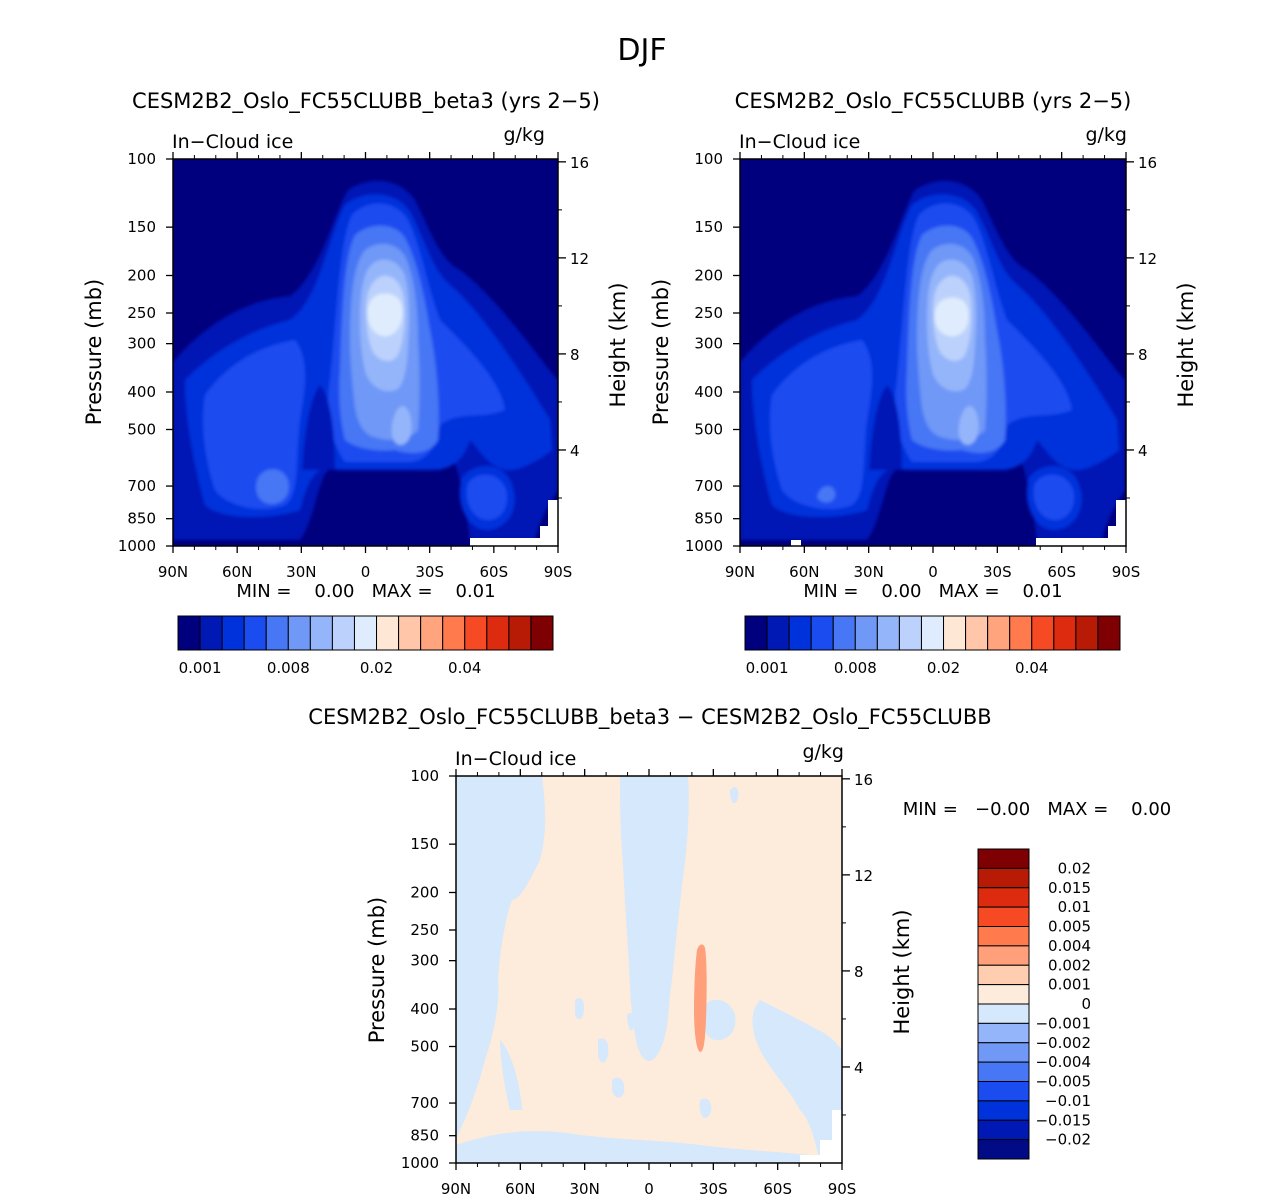 This screenshot has width=1285, height=1200. What do you see at coordinates (1121, 513) in the screenshot?
I see `panel2-blank-step2` at bounding box center [1121, 513].